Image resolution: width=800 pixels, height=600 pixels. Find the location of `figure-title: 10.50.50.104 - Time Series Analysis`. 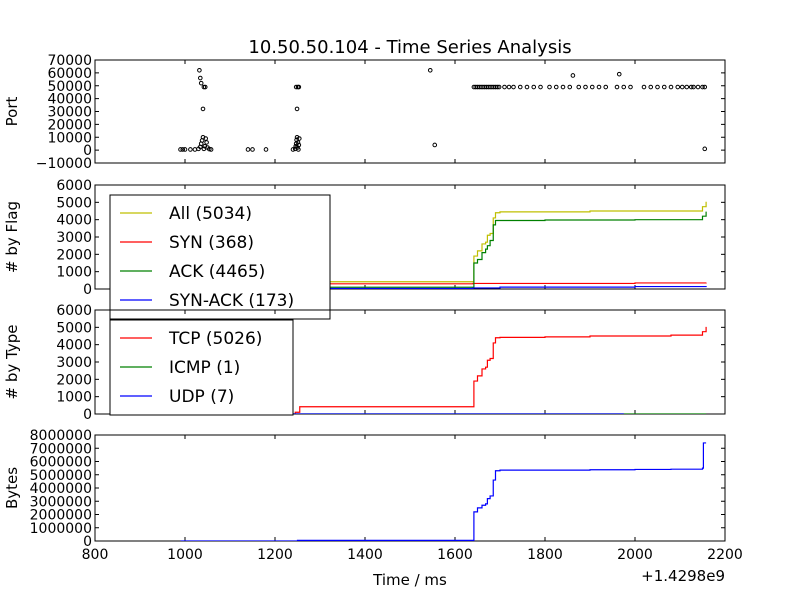

figure-title: 10.50.50.104 - Time Series Analysis is located at coordinates (409, 47).